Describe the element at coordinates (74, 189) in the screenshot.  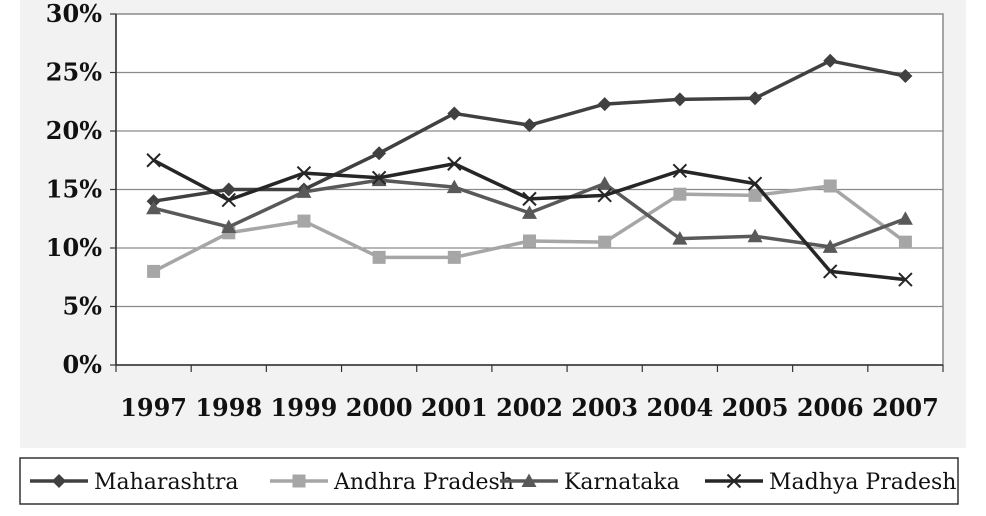
I see `y-tick-label: 15%` at that location.